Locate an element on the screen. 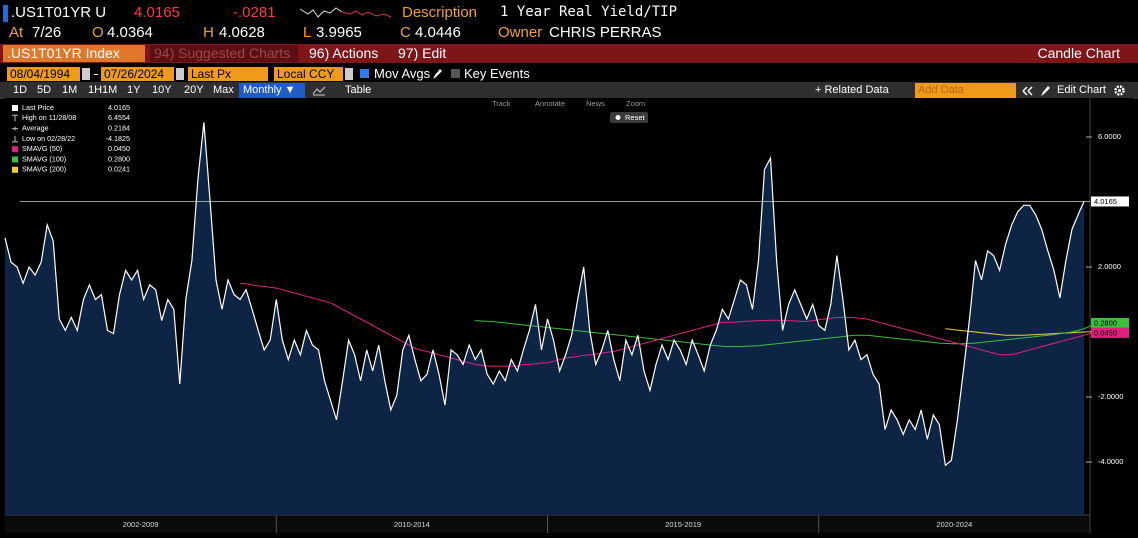  edit-icons is located at coordinates (1037, 91).